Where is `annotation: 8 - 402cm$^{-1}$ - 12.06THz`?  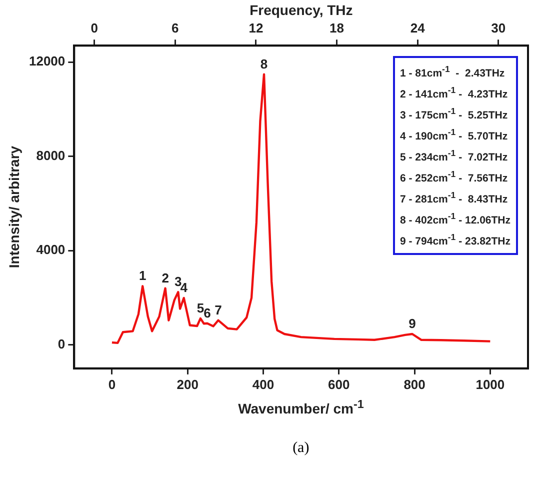 annotation: 8 - 402cm$^{-1}$ - 12.06THz is located at coordinates (455, 218).